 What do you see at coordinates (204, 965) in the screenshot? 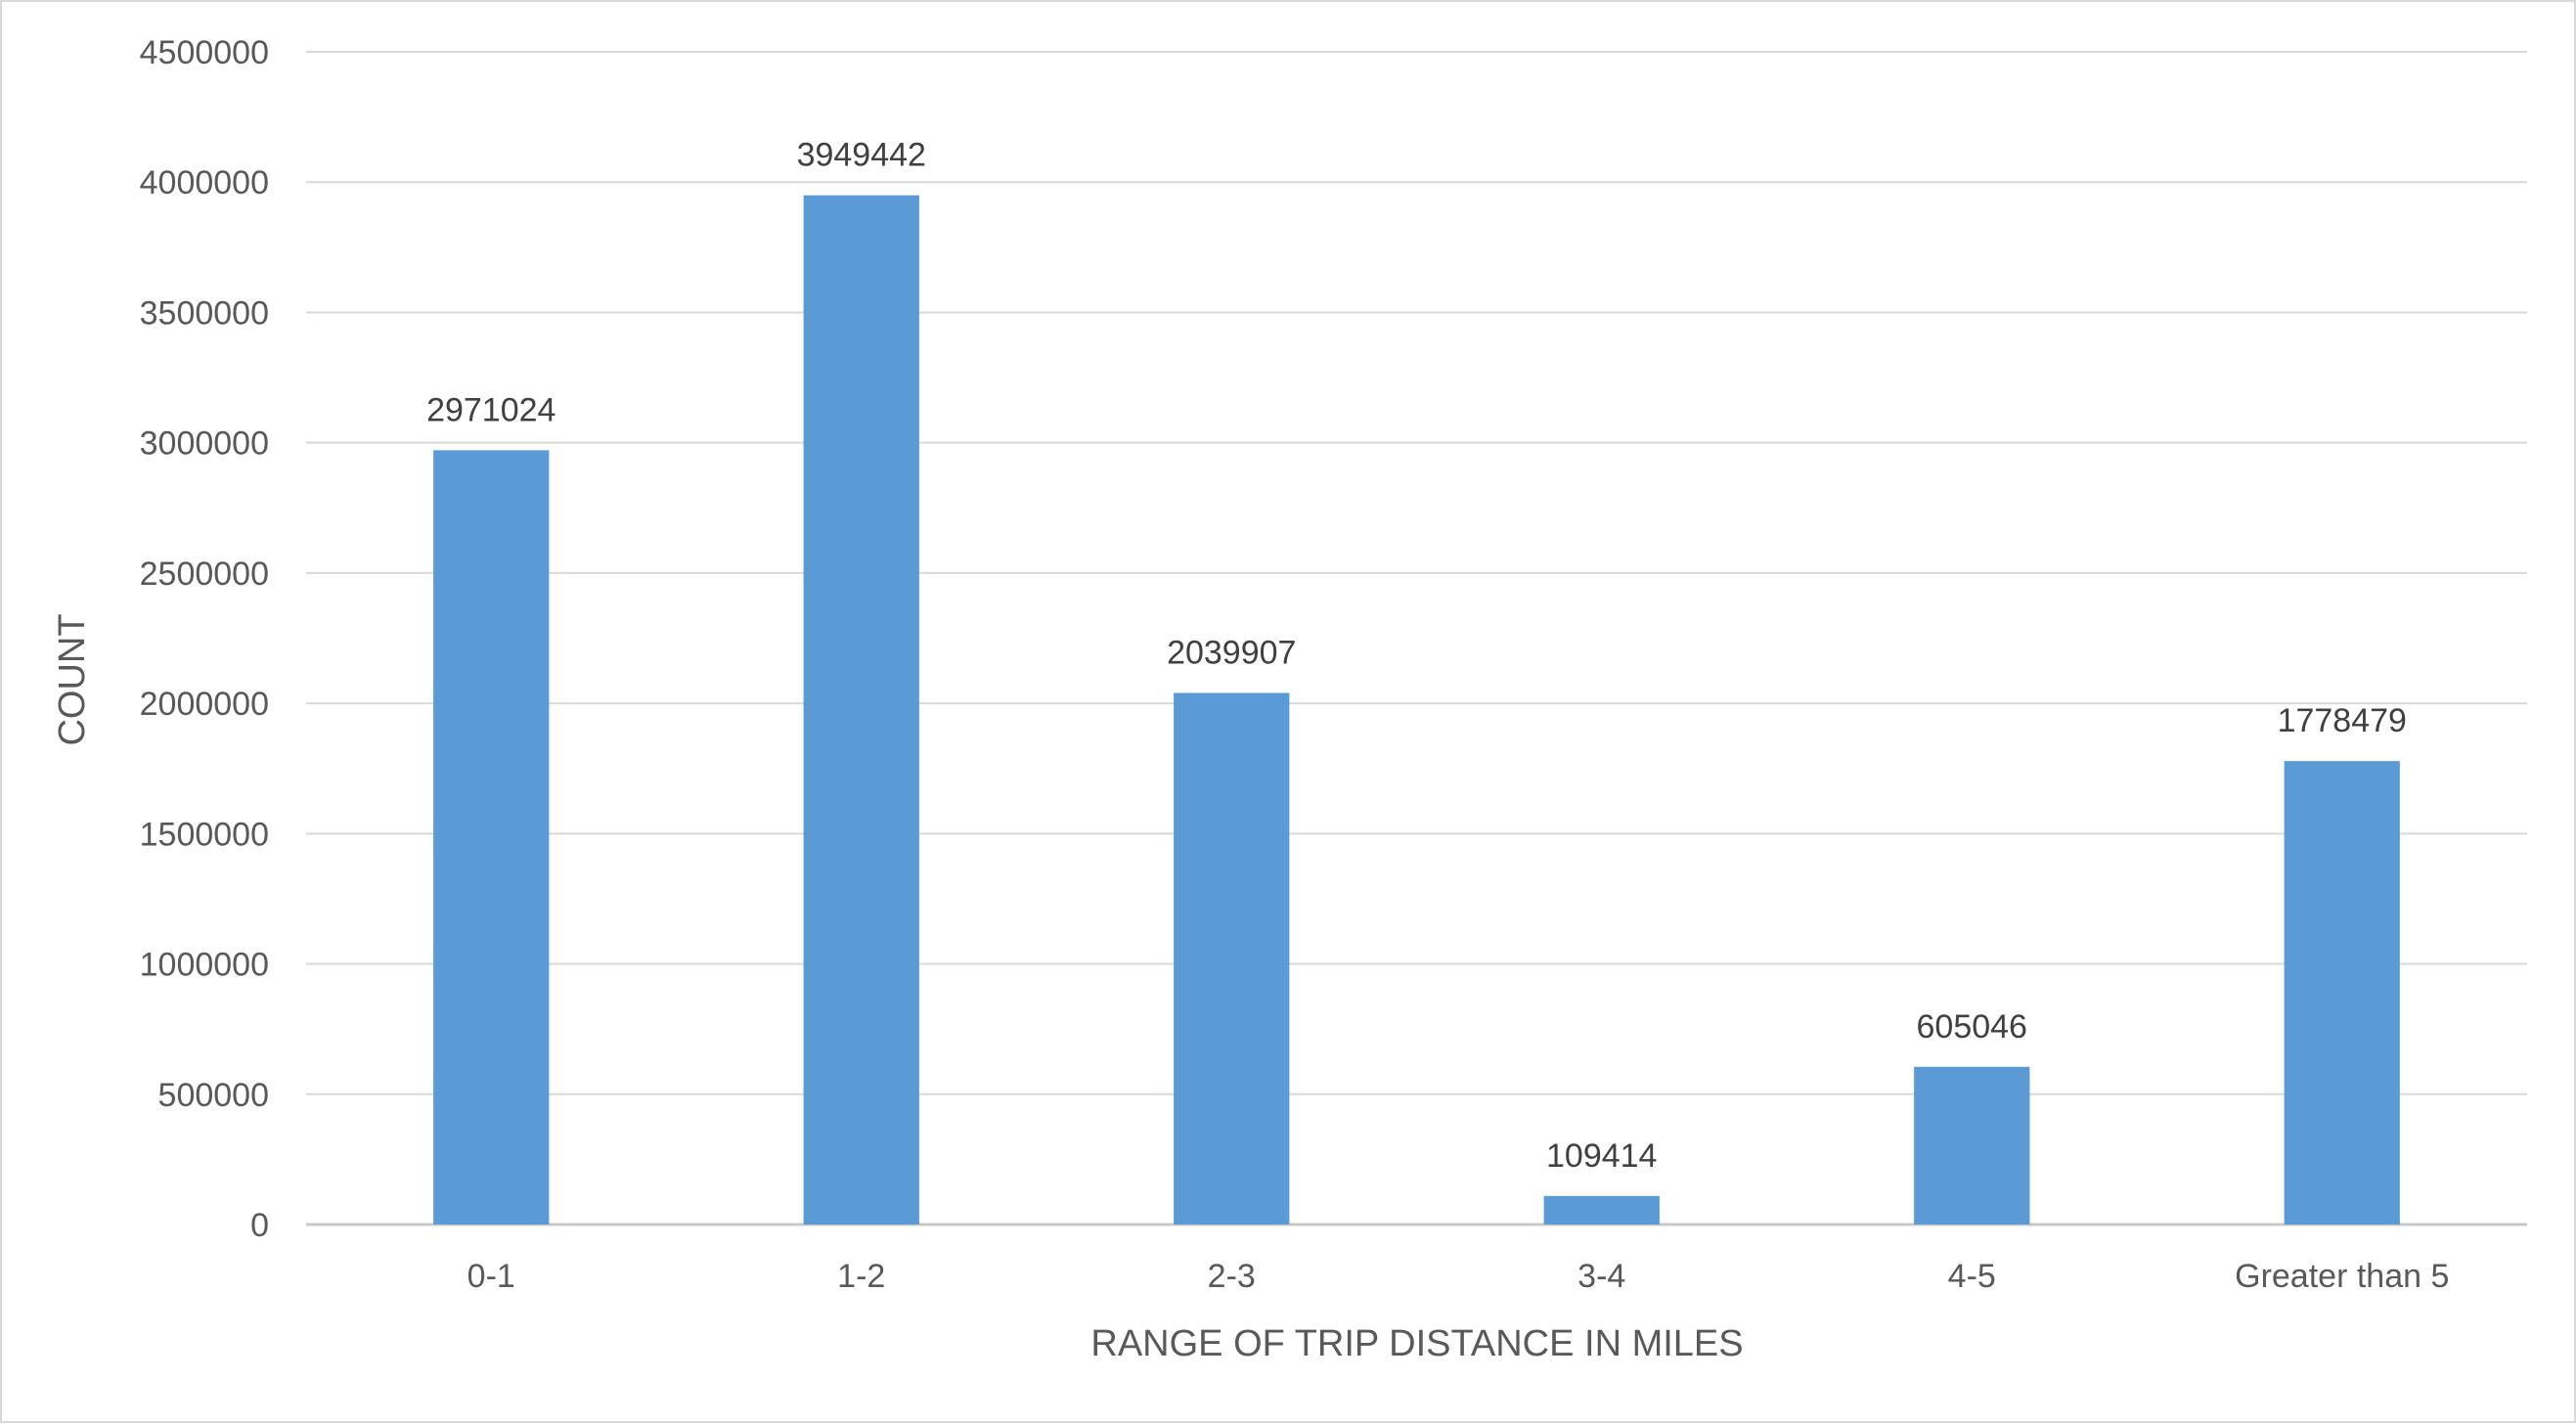
I see `y-tick-label: 1000000` at bounding box center [204, 965].